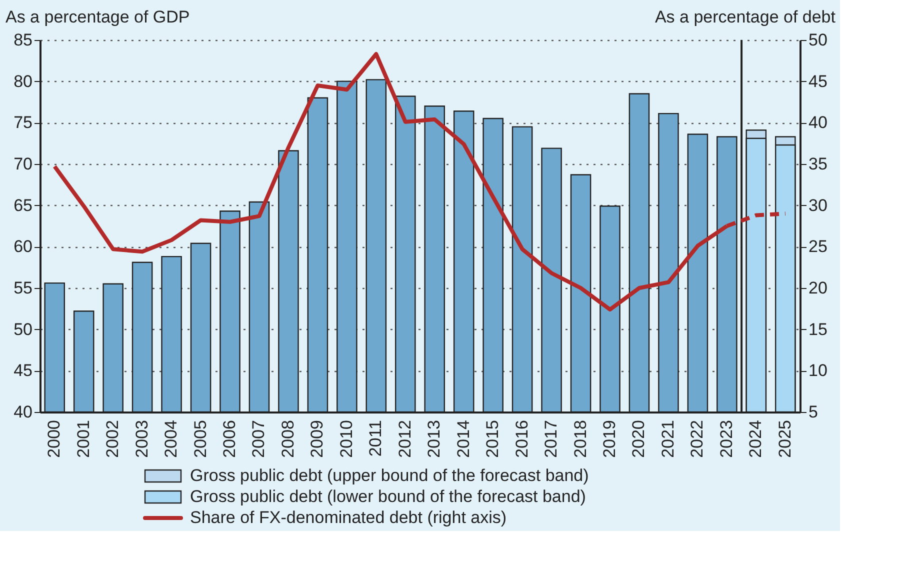  Describe the element at coordinates (818, 40) in the screenshot. I see `y2-tick-label: 50` at that location.